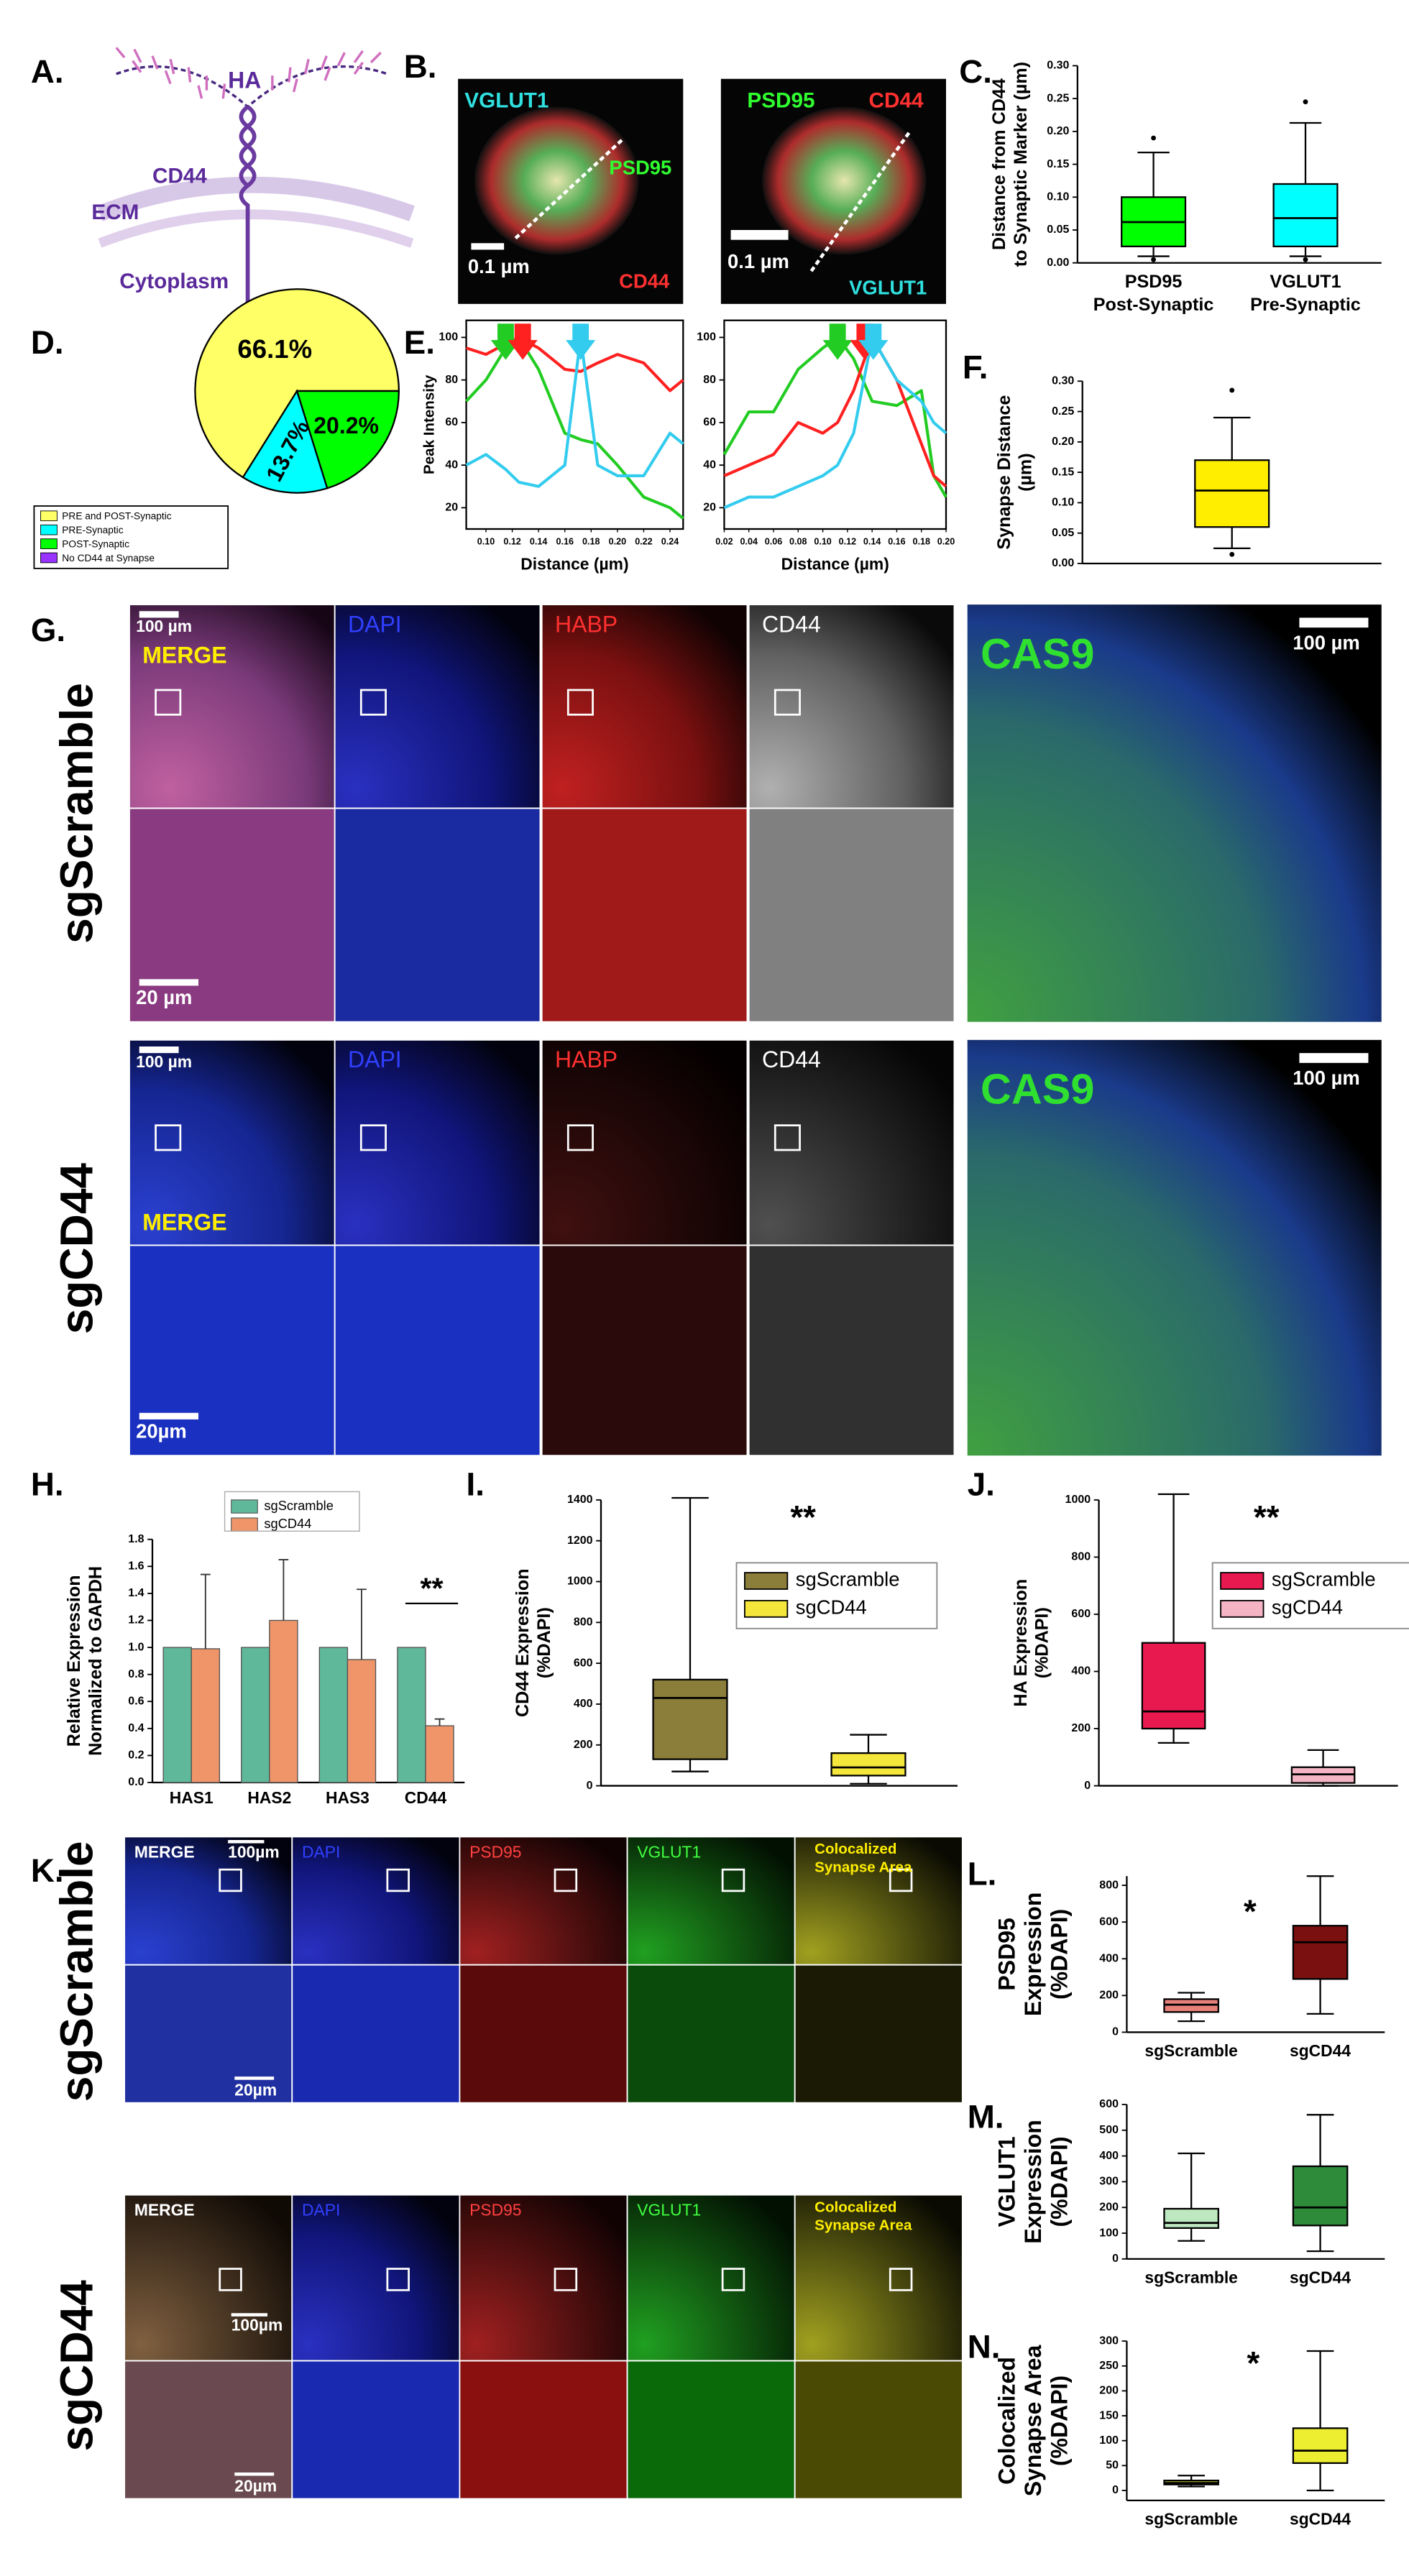 This screenshot has width=1409, height=2576. I want to click on y-tick-label: 200, so click(1109, 2207).